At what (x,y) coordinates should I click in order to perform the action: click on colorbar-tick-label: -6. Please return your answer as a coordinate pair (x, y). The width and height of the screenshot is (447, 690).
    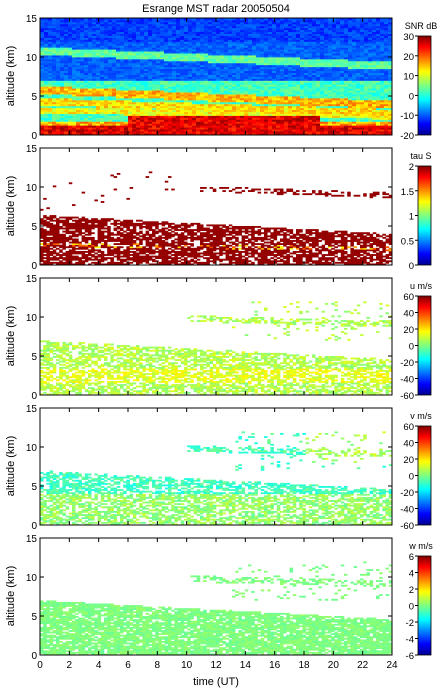
    Looking at the image, I should click on (410, 656).